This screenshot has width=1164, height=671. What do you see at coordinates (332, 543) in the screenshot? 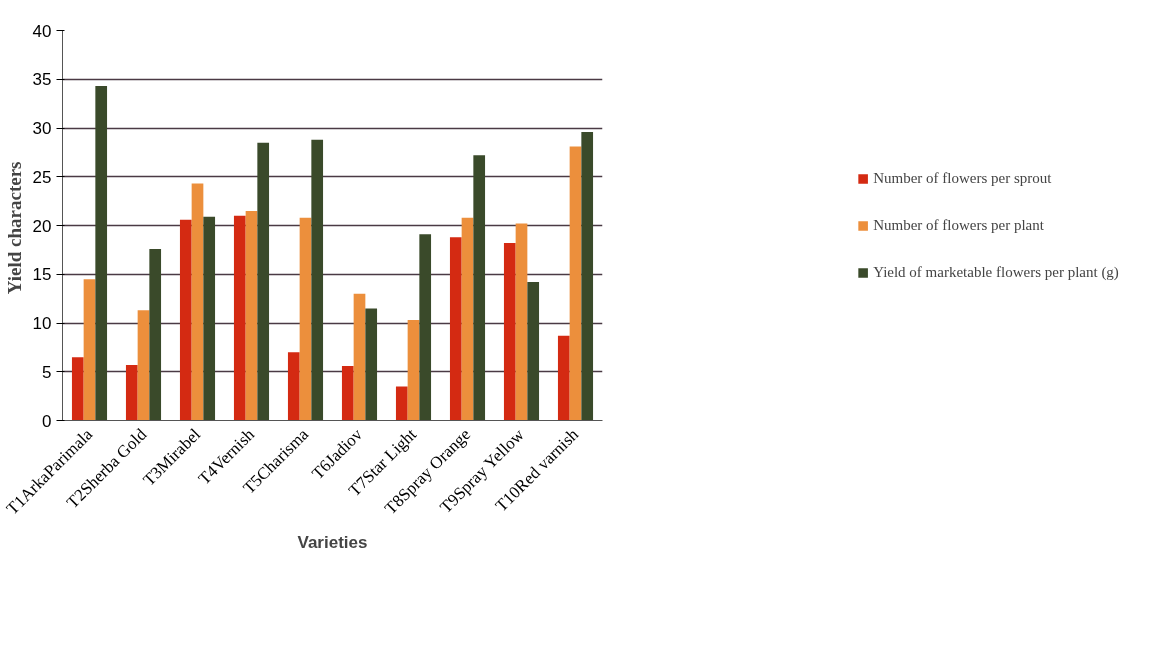
I see `x-axis-title: Varieties` at bounding box center [332, 543].